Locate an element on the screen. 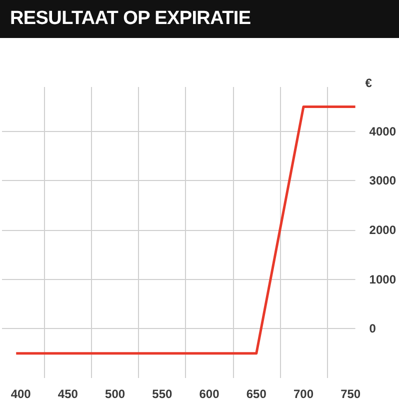 This screenshot has width=399, height=407. y-tick-label: 0 is located at coordinates (372, 329).